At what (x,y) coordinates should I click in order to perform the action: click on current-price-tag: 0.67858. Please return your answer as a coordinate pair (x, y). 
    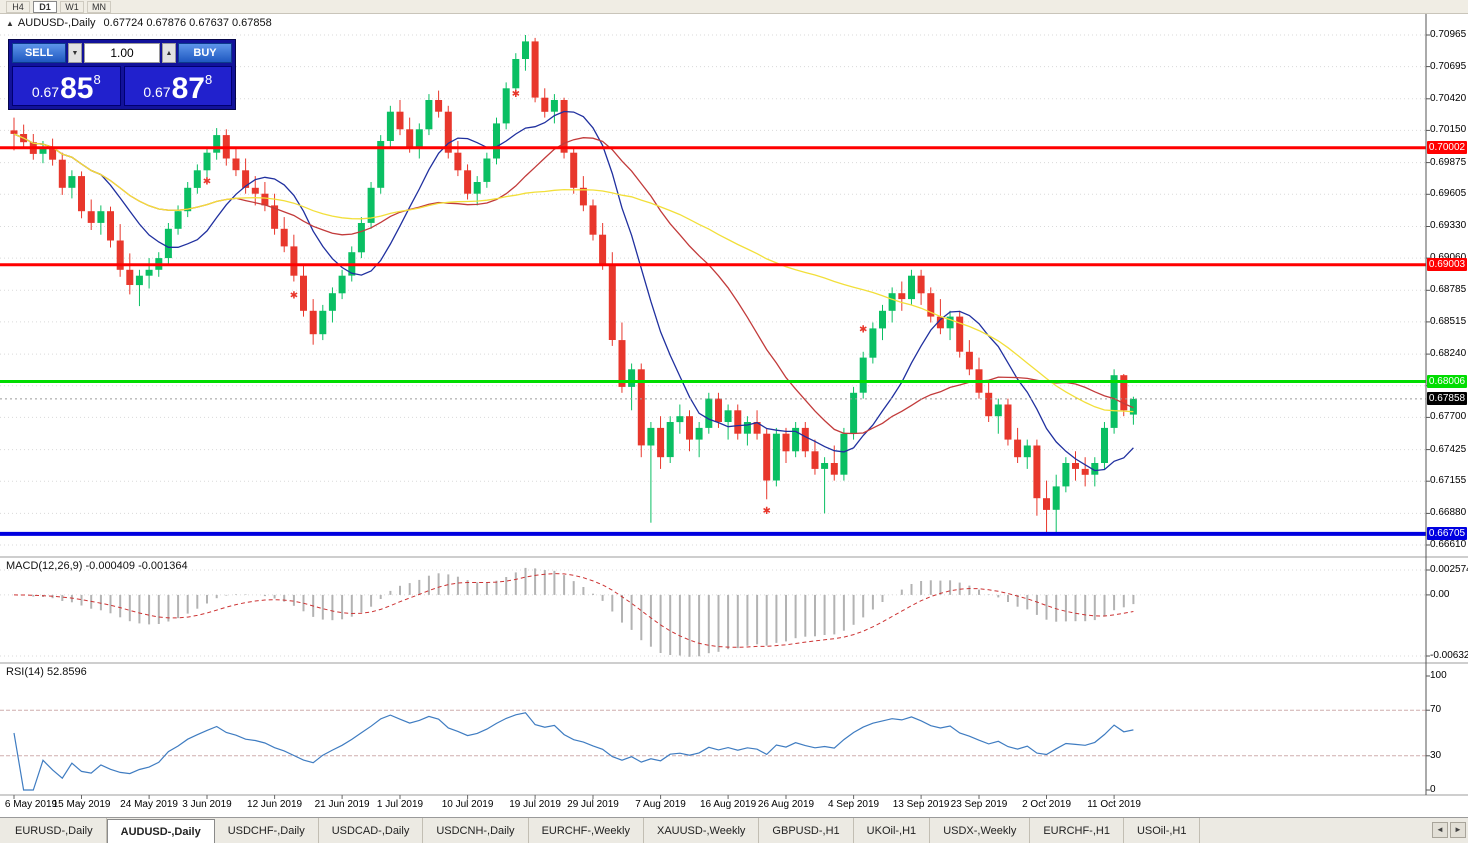
    Looking at the image, I should click on (1447, 399).